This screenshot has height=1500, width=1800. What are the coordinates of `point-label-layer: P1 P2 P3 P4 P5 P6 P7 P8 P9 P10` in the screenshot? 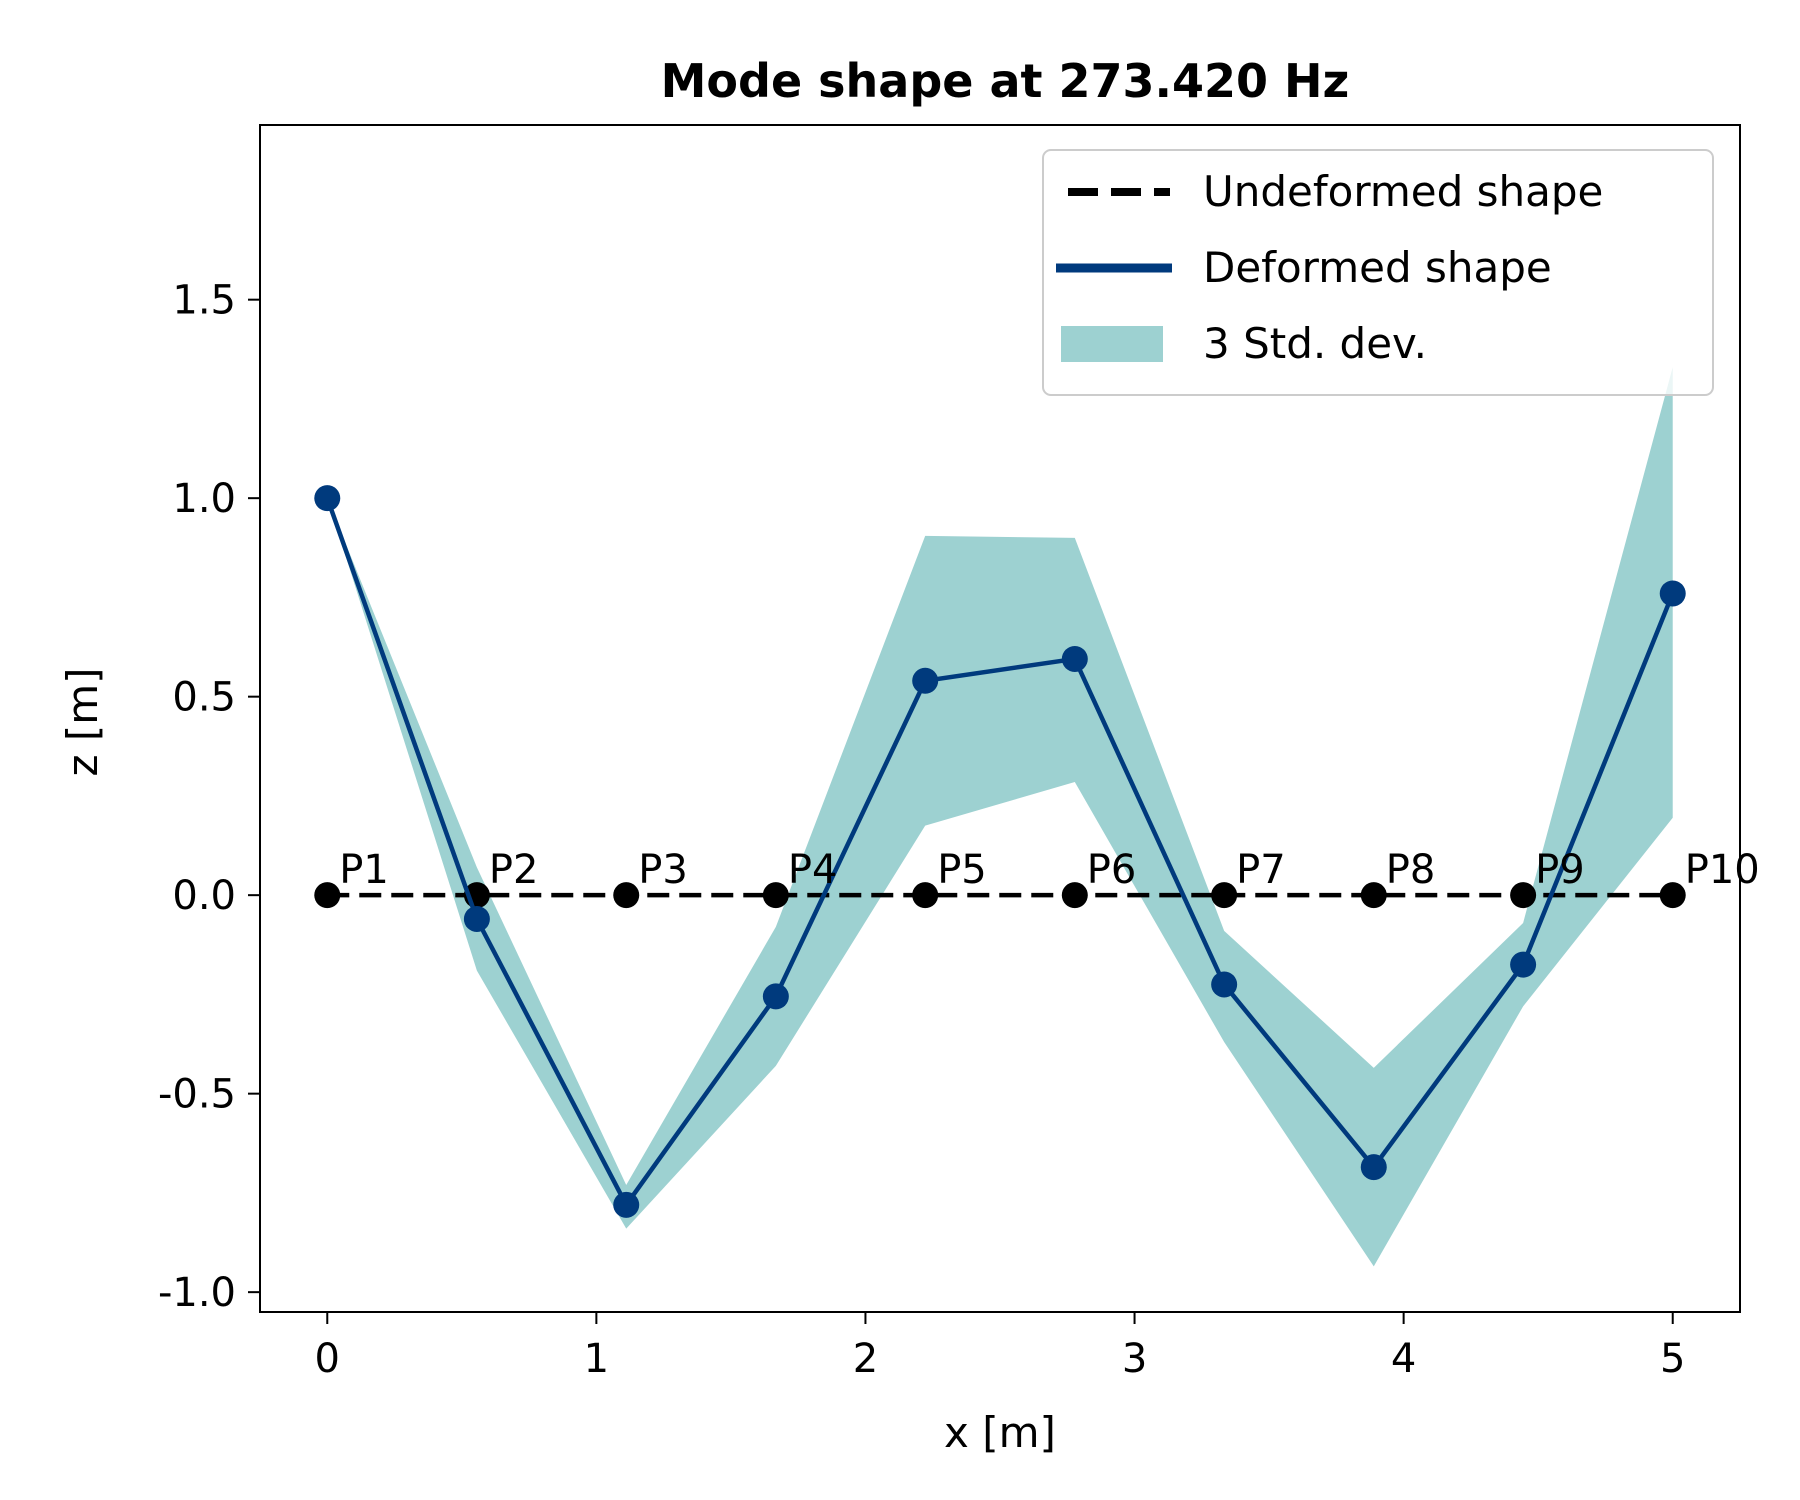 It's located at (1049, 870).